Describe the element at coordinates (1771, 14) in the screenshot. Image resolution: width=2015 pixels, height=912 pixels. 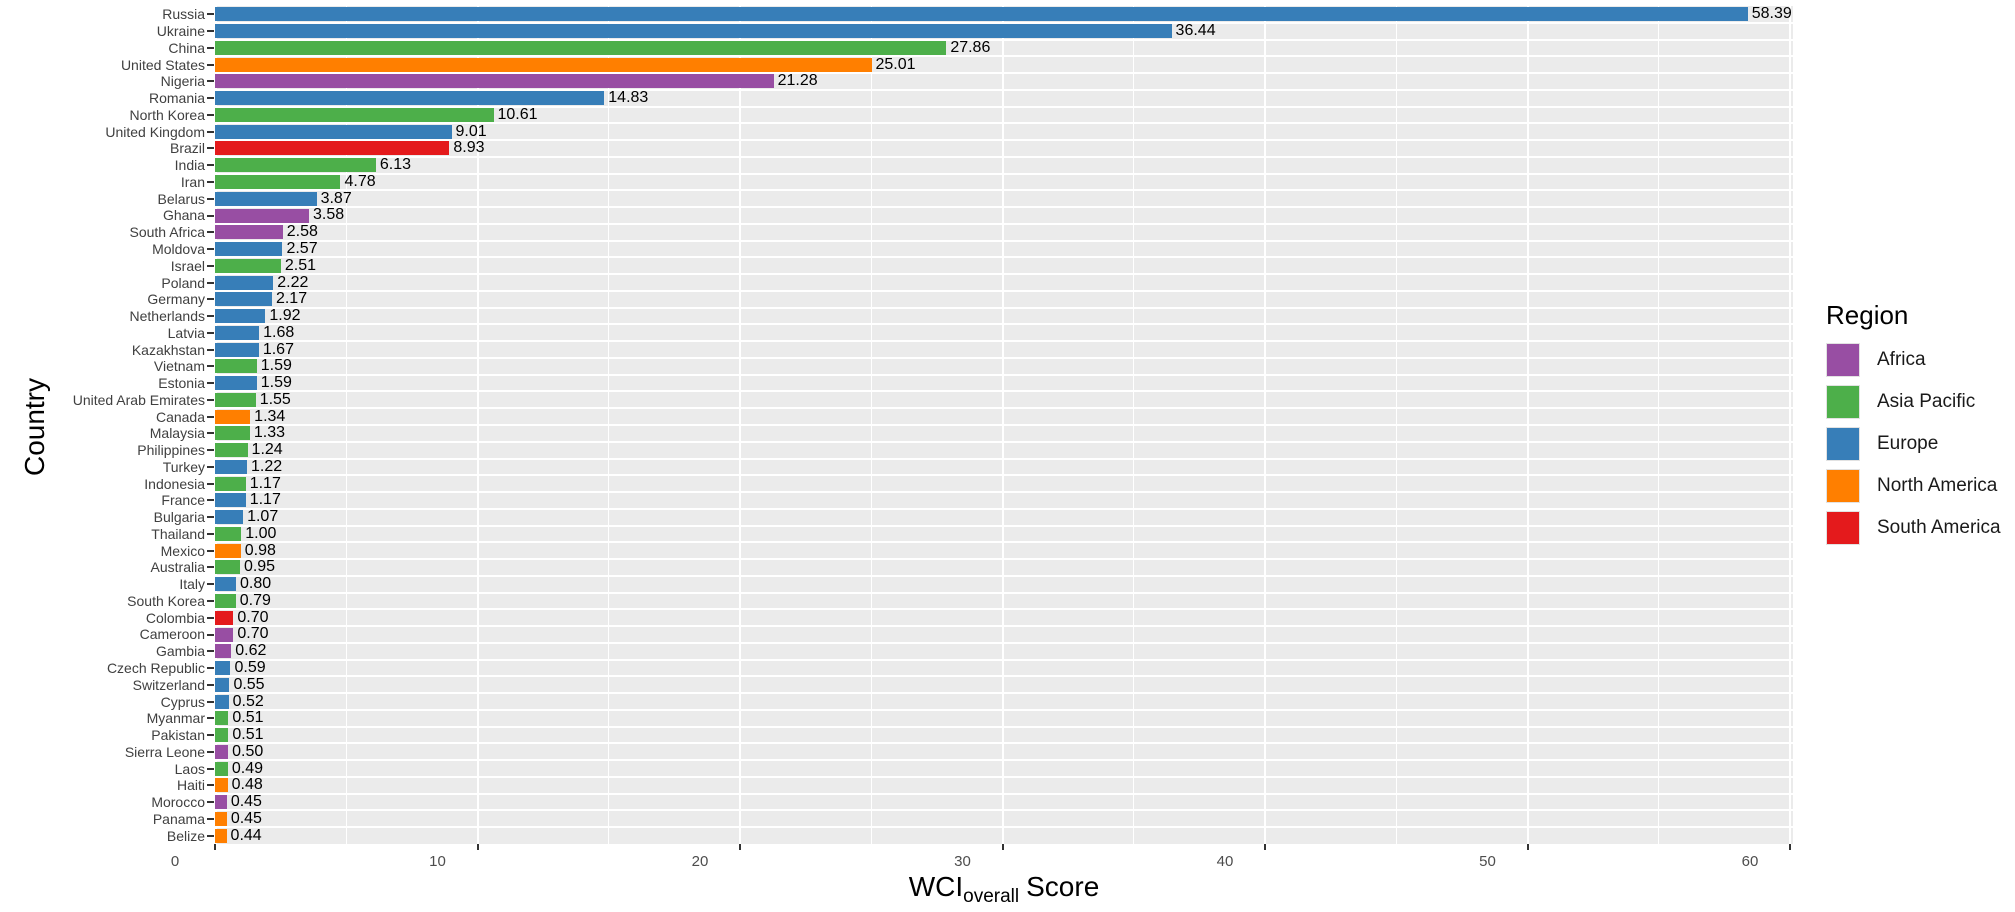
I see `value-label: 58.39` at that location.